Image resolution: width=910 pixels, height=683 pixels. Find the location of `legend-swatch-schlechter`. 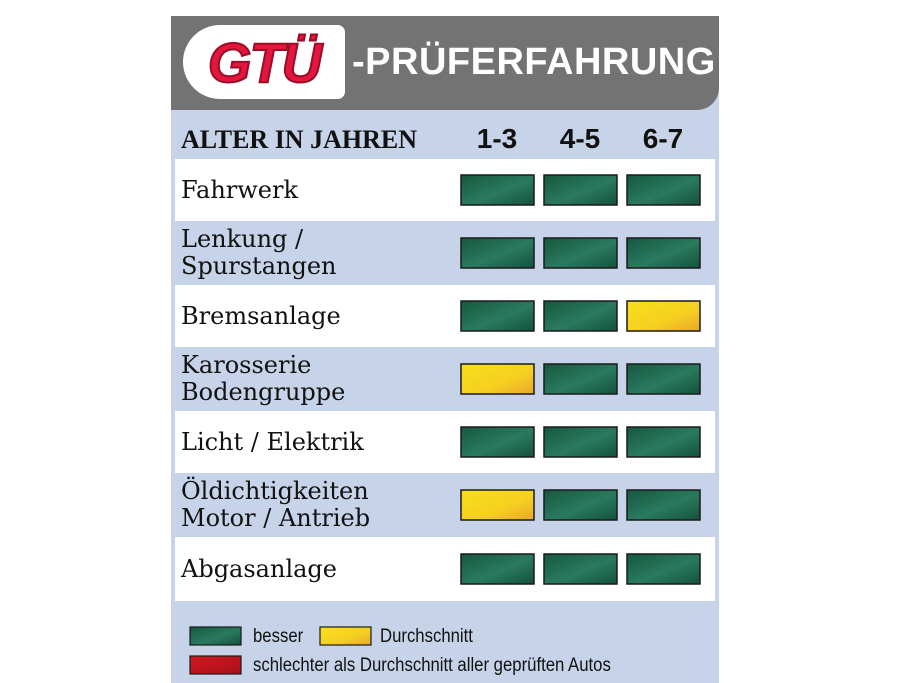

legend-swatch-schlechter is located at coordinates (215, 665).